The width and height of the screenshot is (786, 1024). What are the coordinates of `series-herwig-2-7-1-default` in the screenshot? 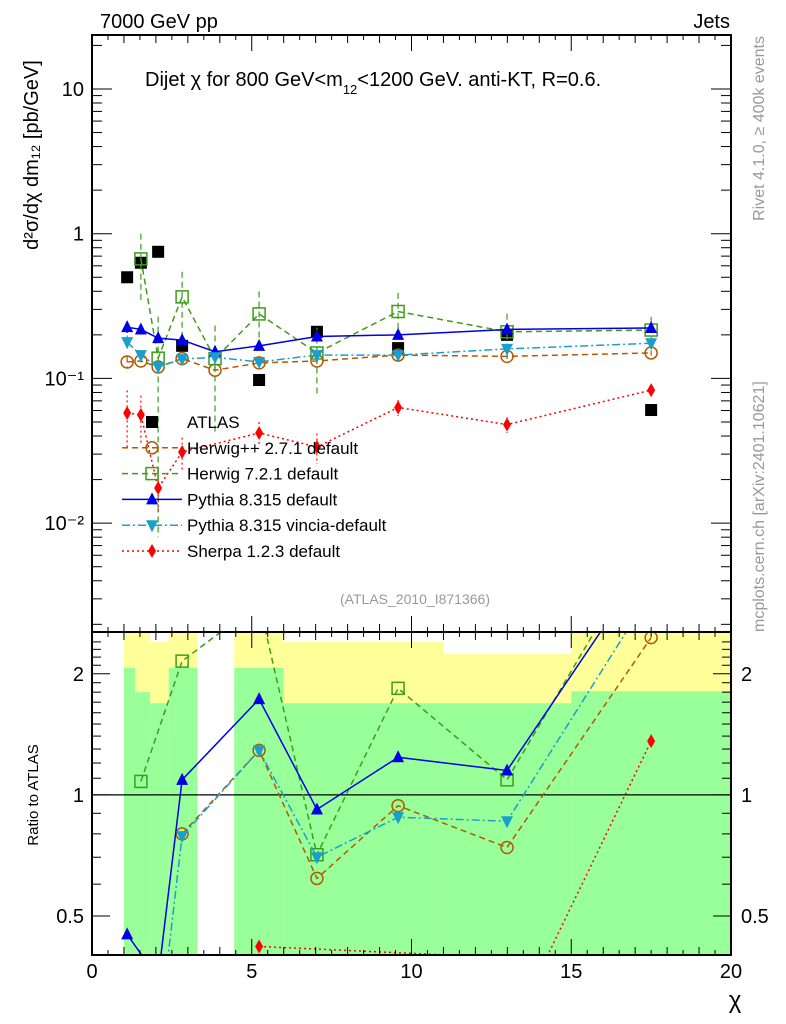 It's located at (389, 361).